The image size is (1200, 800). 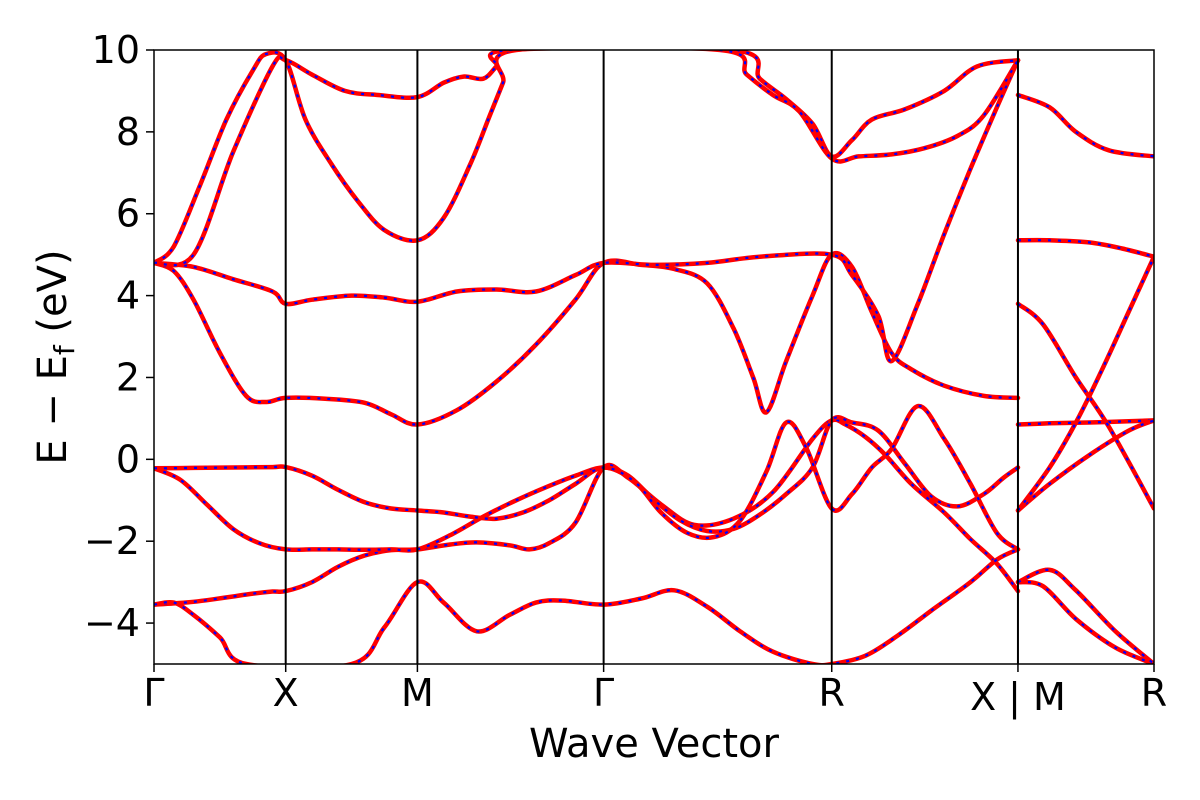 What do you see at coordinates (603, 693) in the screenshot?
I see `x-tick-label-3: Γ` at bounding box center [603, 693].